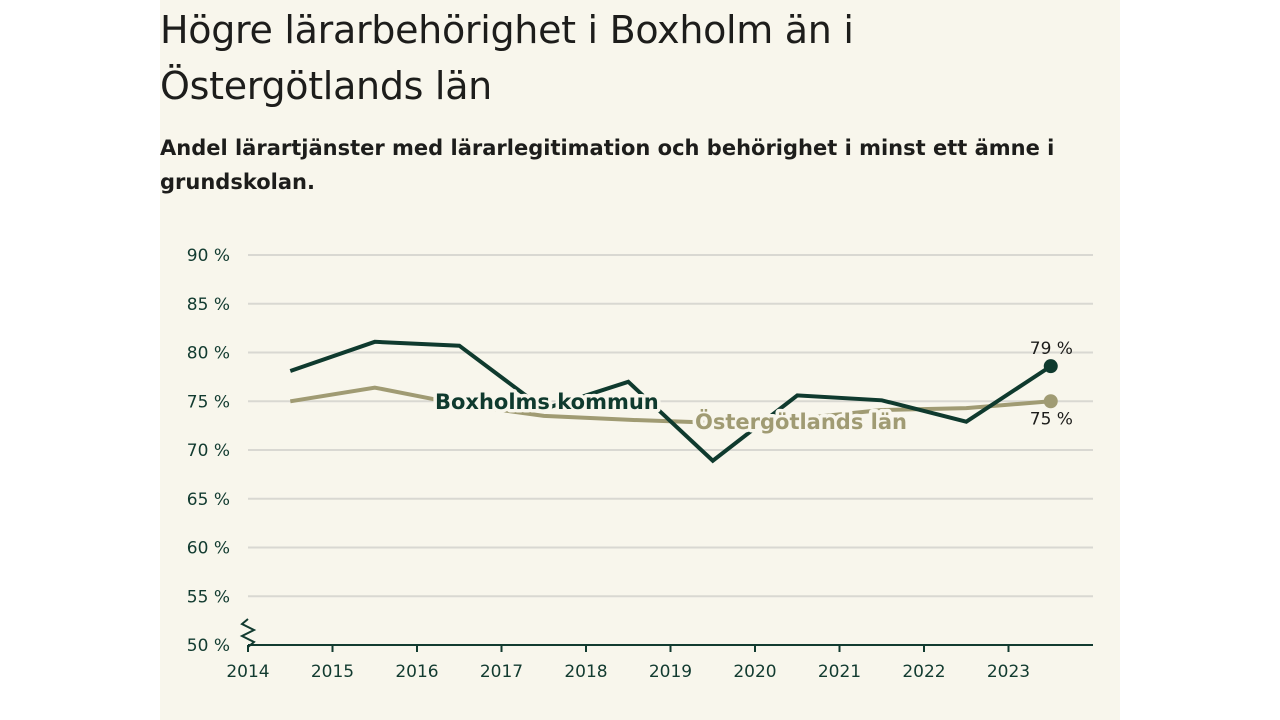 The image size is (1280, 720). Describe the element at coordinates (208, 305) in the screenshot. I see `y-tick-label: 85 %` at that location.